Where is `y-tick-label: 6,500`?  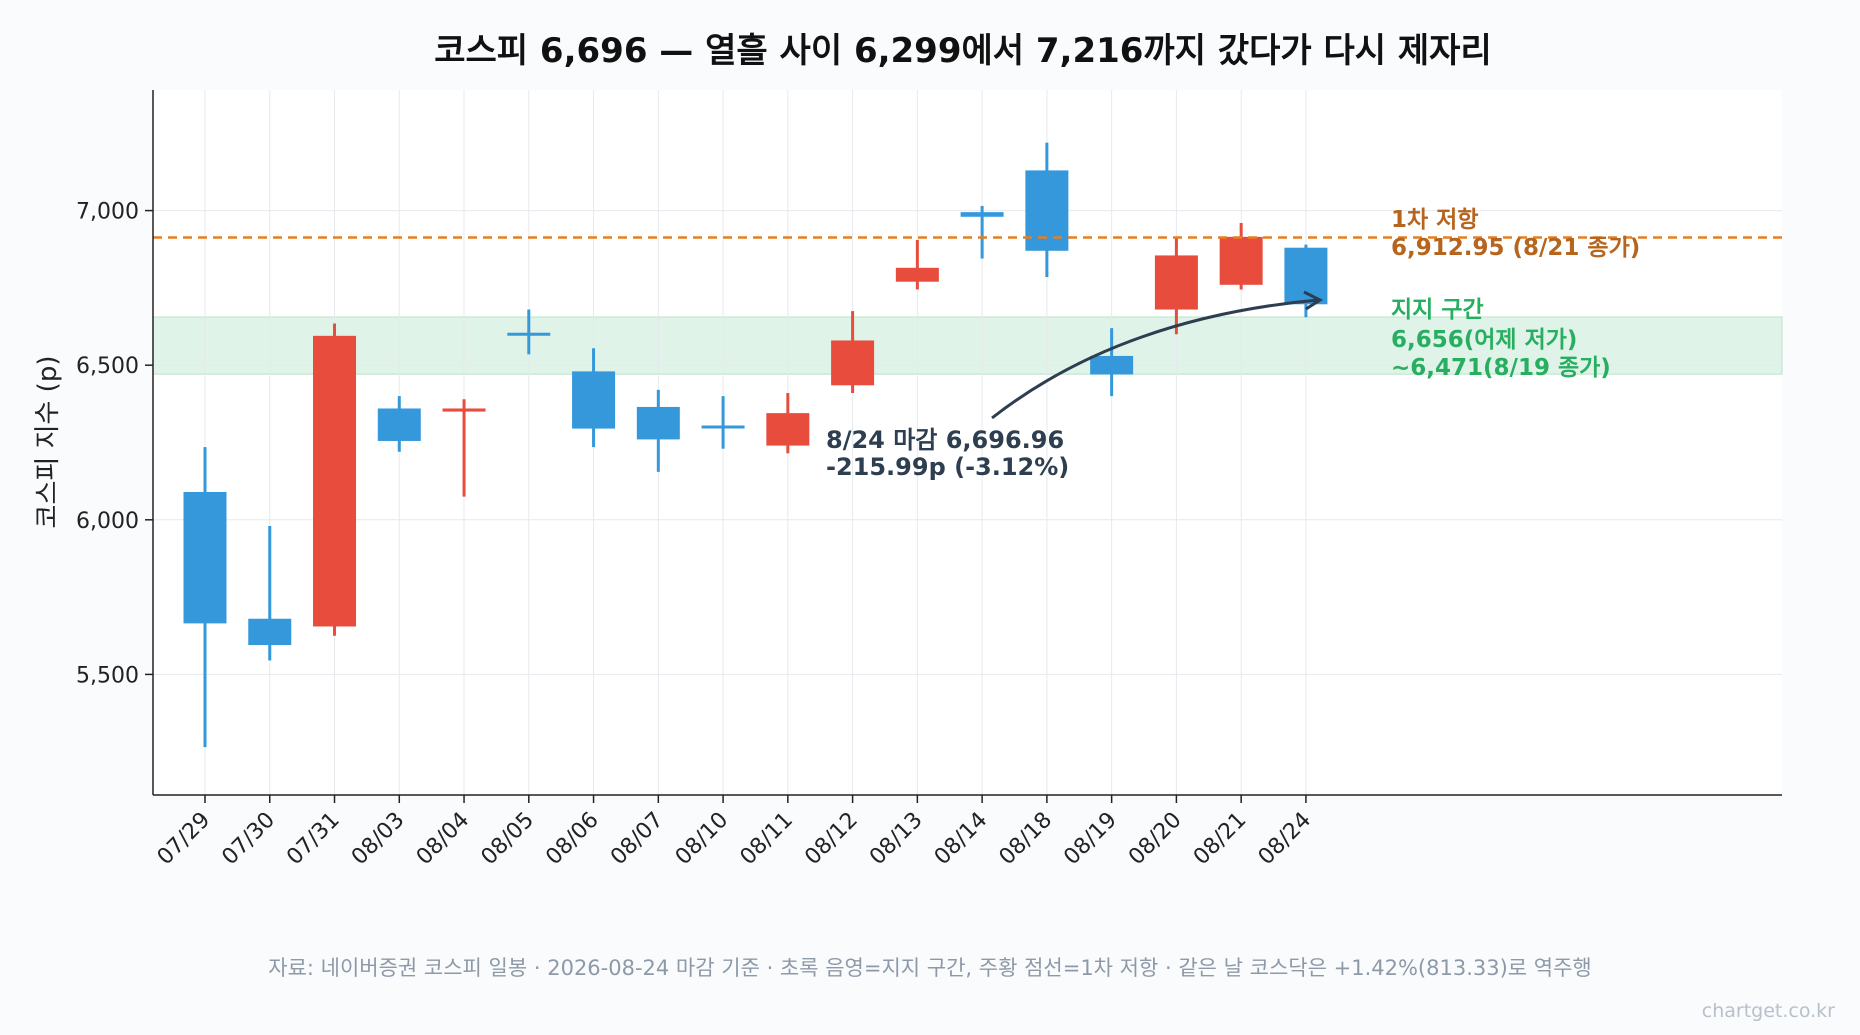 y-tick-label: 6,500 is located at coordinates (107, 366).